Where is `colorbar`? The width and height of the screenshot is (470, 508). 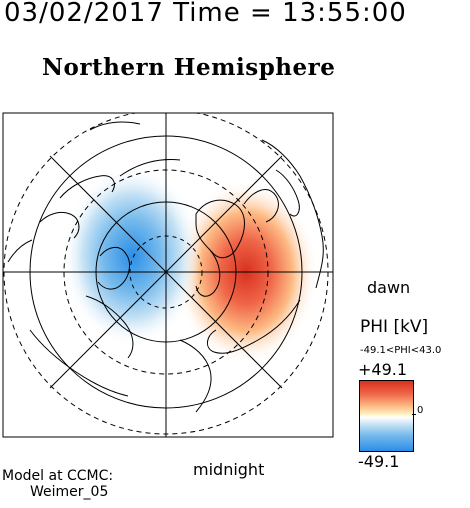
colorbar is located at coordinates (386, 416).